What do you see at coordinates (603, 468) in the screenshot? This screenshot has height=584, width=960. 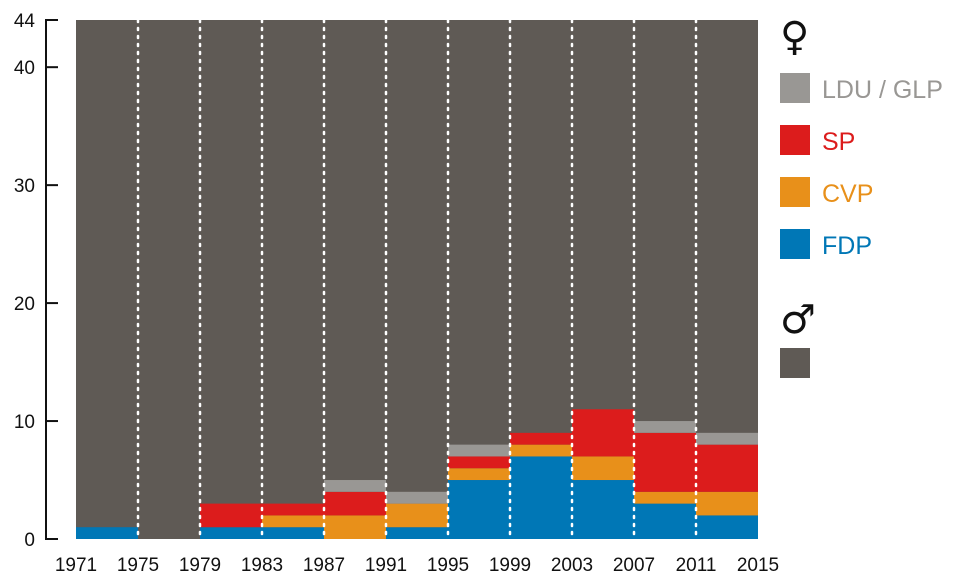 I see `bar-cvp-2003` at bounding box center [603, 468].